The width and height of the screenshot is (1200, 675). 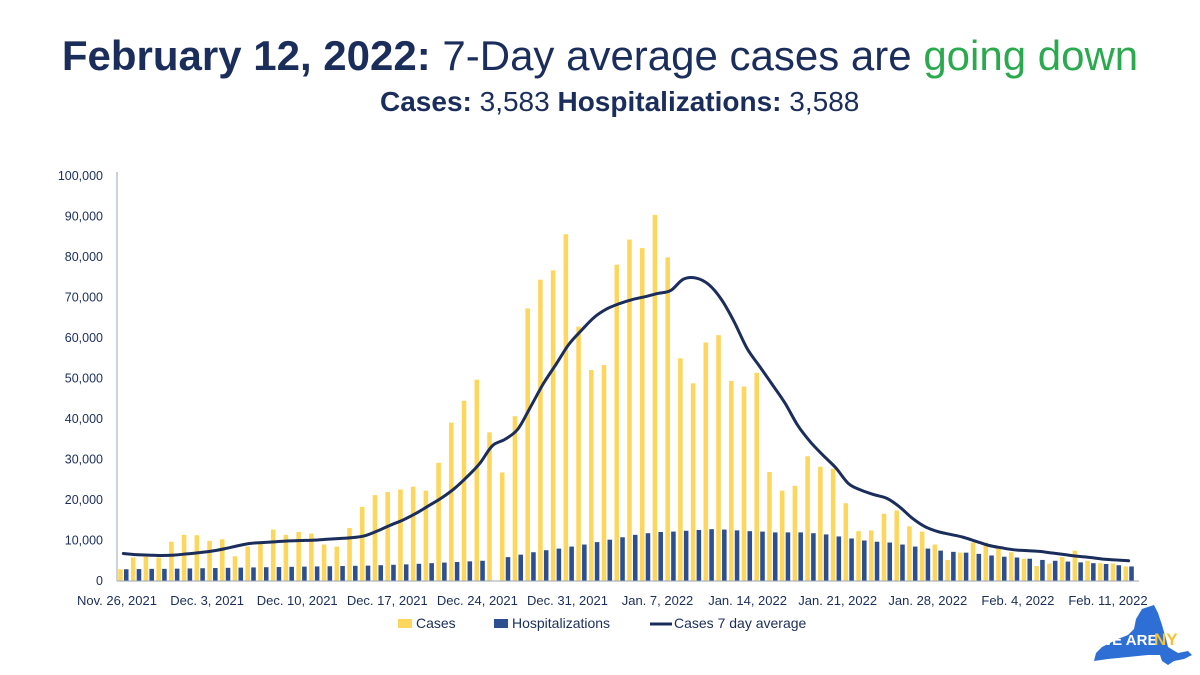 What do you see at coordinates (677, 55) in the screenshot?
I see `title-text: 7-Day average cases are` at bounding box center [677, 55].